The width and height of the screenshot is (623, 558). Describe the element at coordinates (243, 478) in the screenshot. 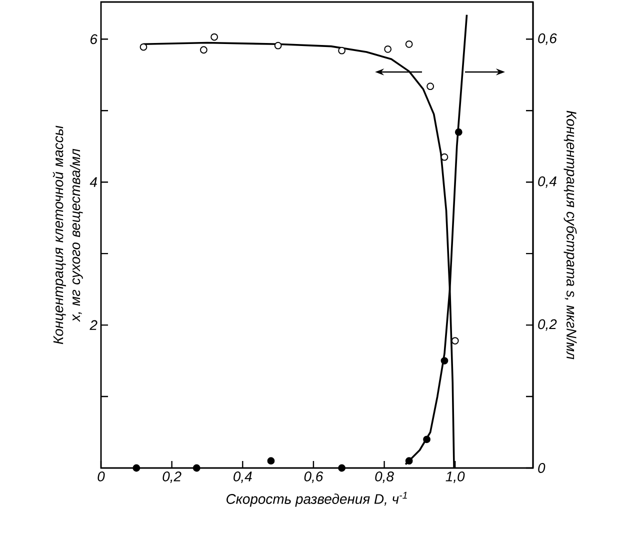

I see `x-tick-label: 0,4` at that location.